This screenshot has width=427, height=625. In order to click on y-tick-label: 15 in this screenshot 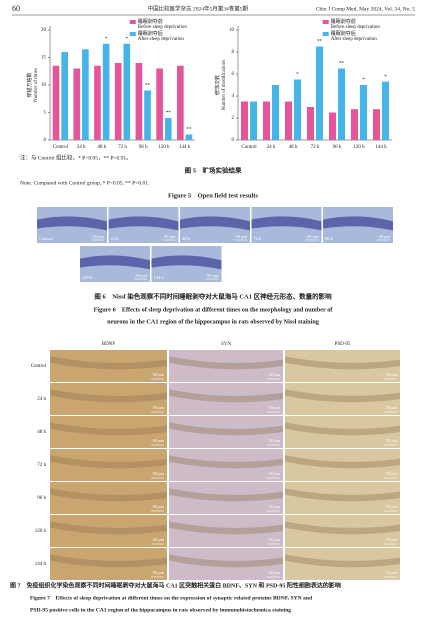, I will do `click(44, 58)`.